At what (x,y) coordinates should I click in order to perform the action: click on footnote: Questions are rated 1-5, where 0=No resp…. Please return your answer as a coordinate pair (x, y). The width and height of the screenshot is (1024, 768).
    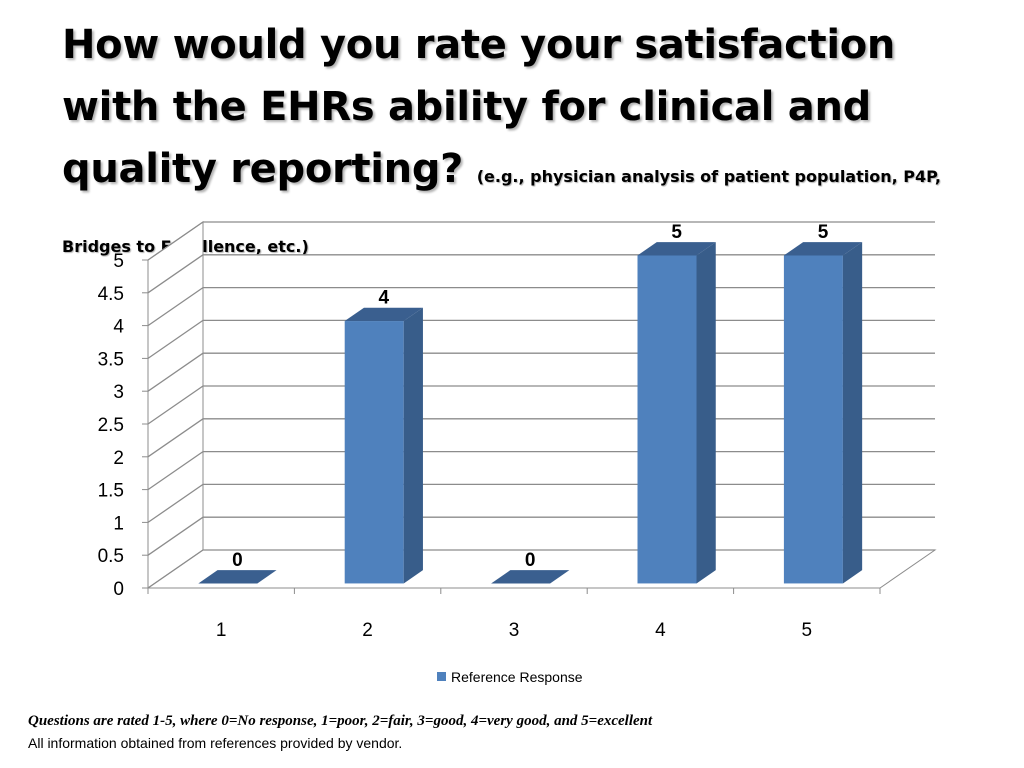
    Looking at the image, I should click on (340, 721).